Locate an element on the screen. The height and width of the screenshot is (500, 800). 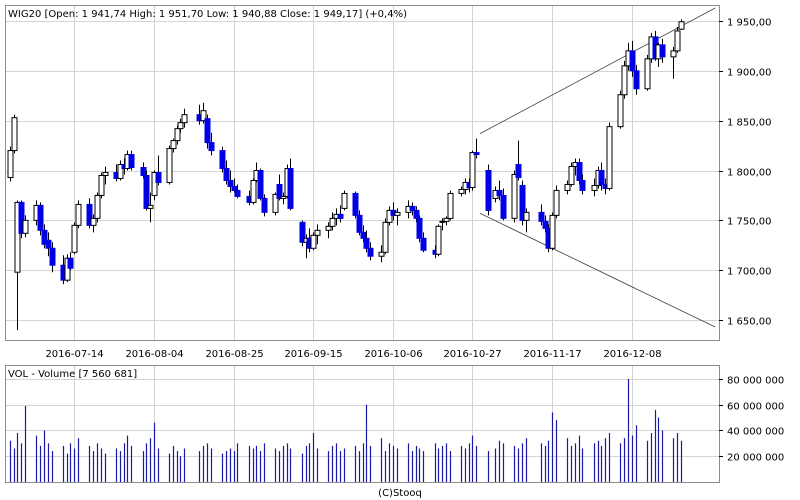
volume-tick-label: 20 000 000 is located at coordinates (755, 458).